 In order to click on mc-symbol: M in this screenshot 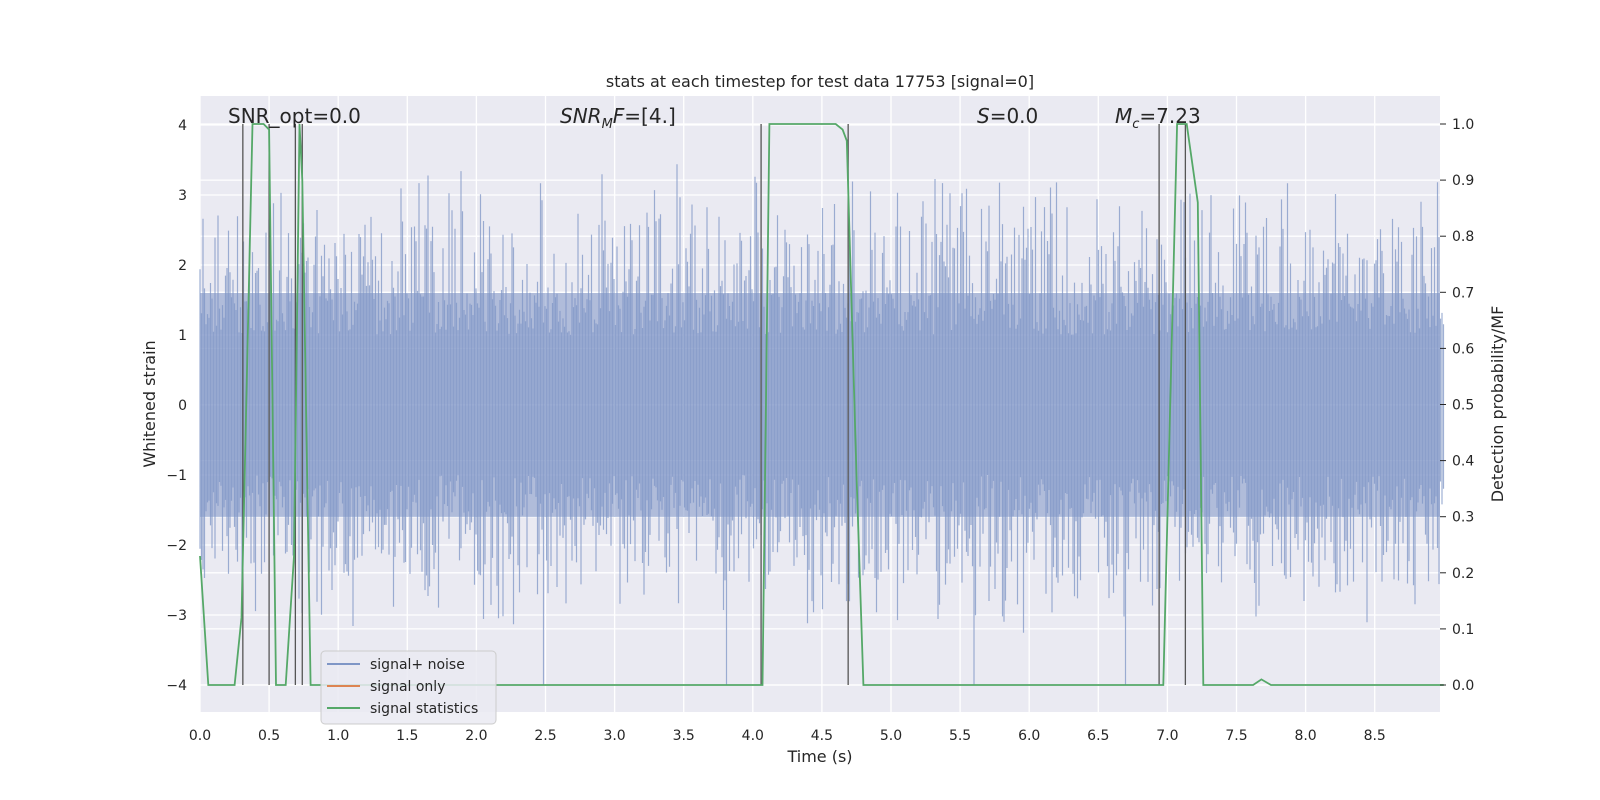, I will do `click(1123, 116)`.